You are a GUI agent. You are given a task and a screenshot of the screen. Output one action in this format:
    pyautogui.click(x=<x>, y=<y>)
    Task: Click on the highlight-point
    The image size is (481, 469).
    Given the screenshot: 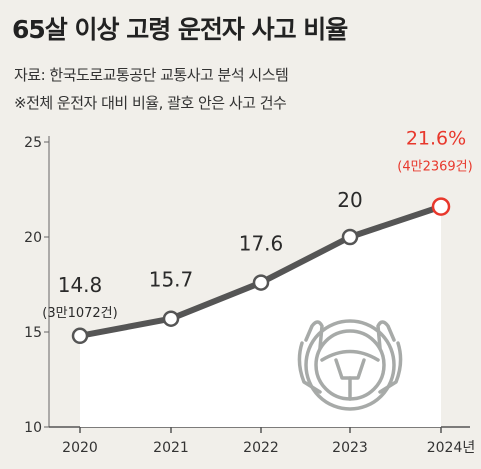 What is the action you would take?
    pyautogui.click(x=441, y=206)
    